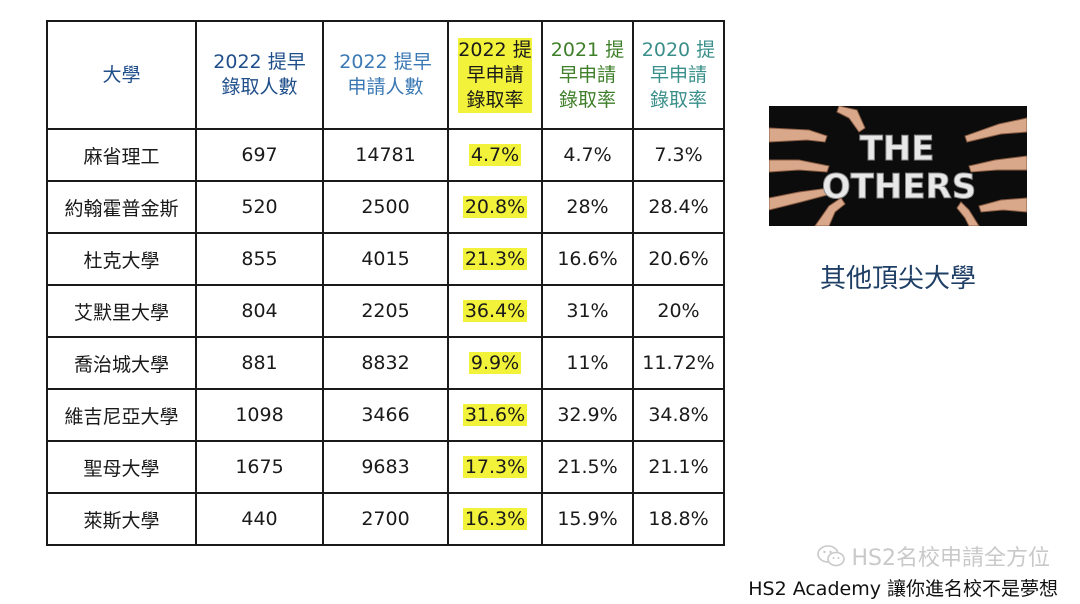 The width and height of the screenshot is (1080, 604). I want to click on the-others-illustration: THE OTHERS, so click(898, 166).